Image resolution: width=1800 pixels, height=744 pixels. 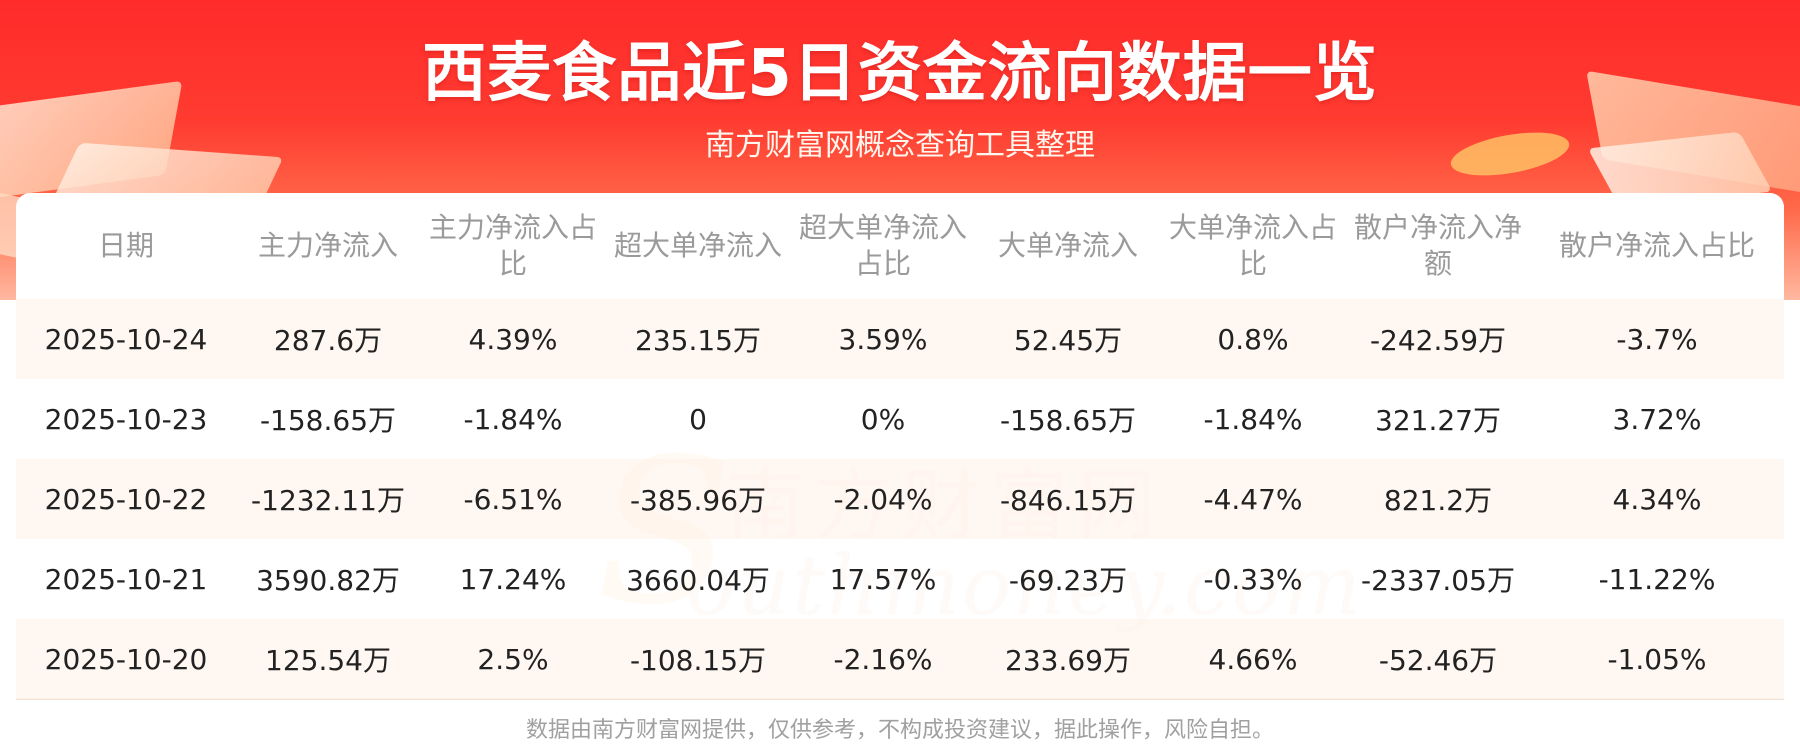 What do you see at coordinates (883, 659) in the screenshot?
I see `value-cell: -2.16%` at bounding box center [883, 659].